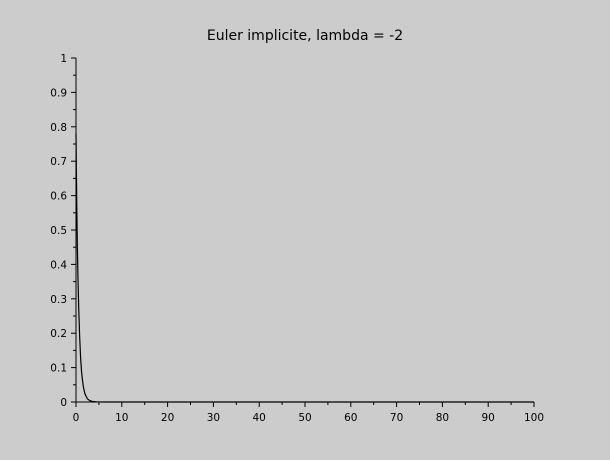 The image size is (610, 460). Describe the element at coordinates (121, 418) in the screenshot. I see `x-tick-label: 10` at that location.